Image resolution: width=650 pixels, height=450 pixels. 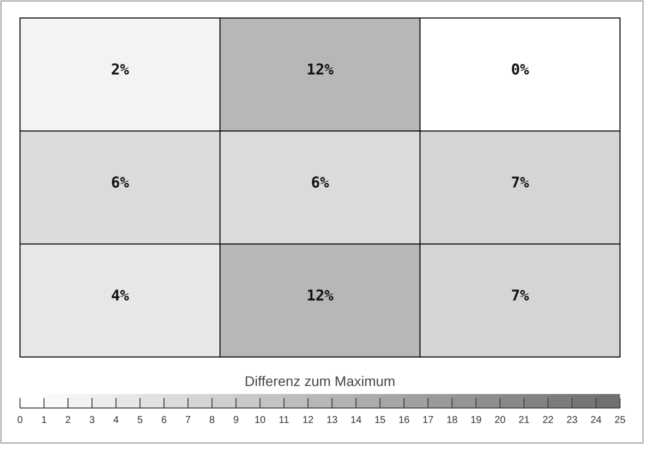 I want to click on color-bar-label: 12, so click(x=308, y=420).